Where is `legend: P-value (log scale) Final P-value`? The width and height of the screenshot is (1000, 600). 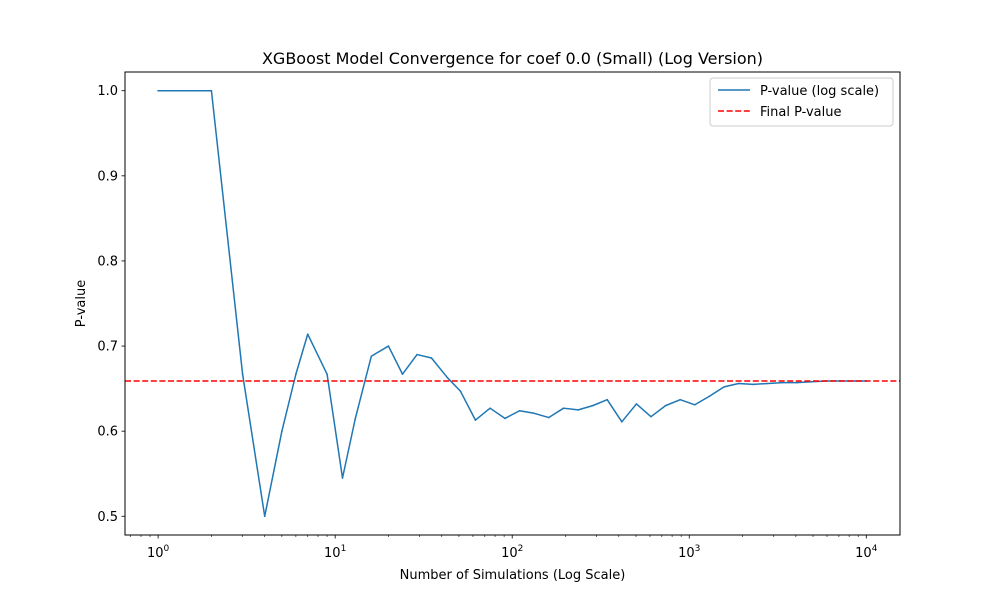
legend: P-value (log scale) Final P-value is located at coordinates (801, 102).